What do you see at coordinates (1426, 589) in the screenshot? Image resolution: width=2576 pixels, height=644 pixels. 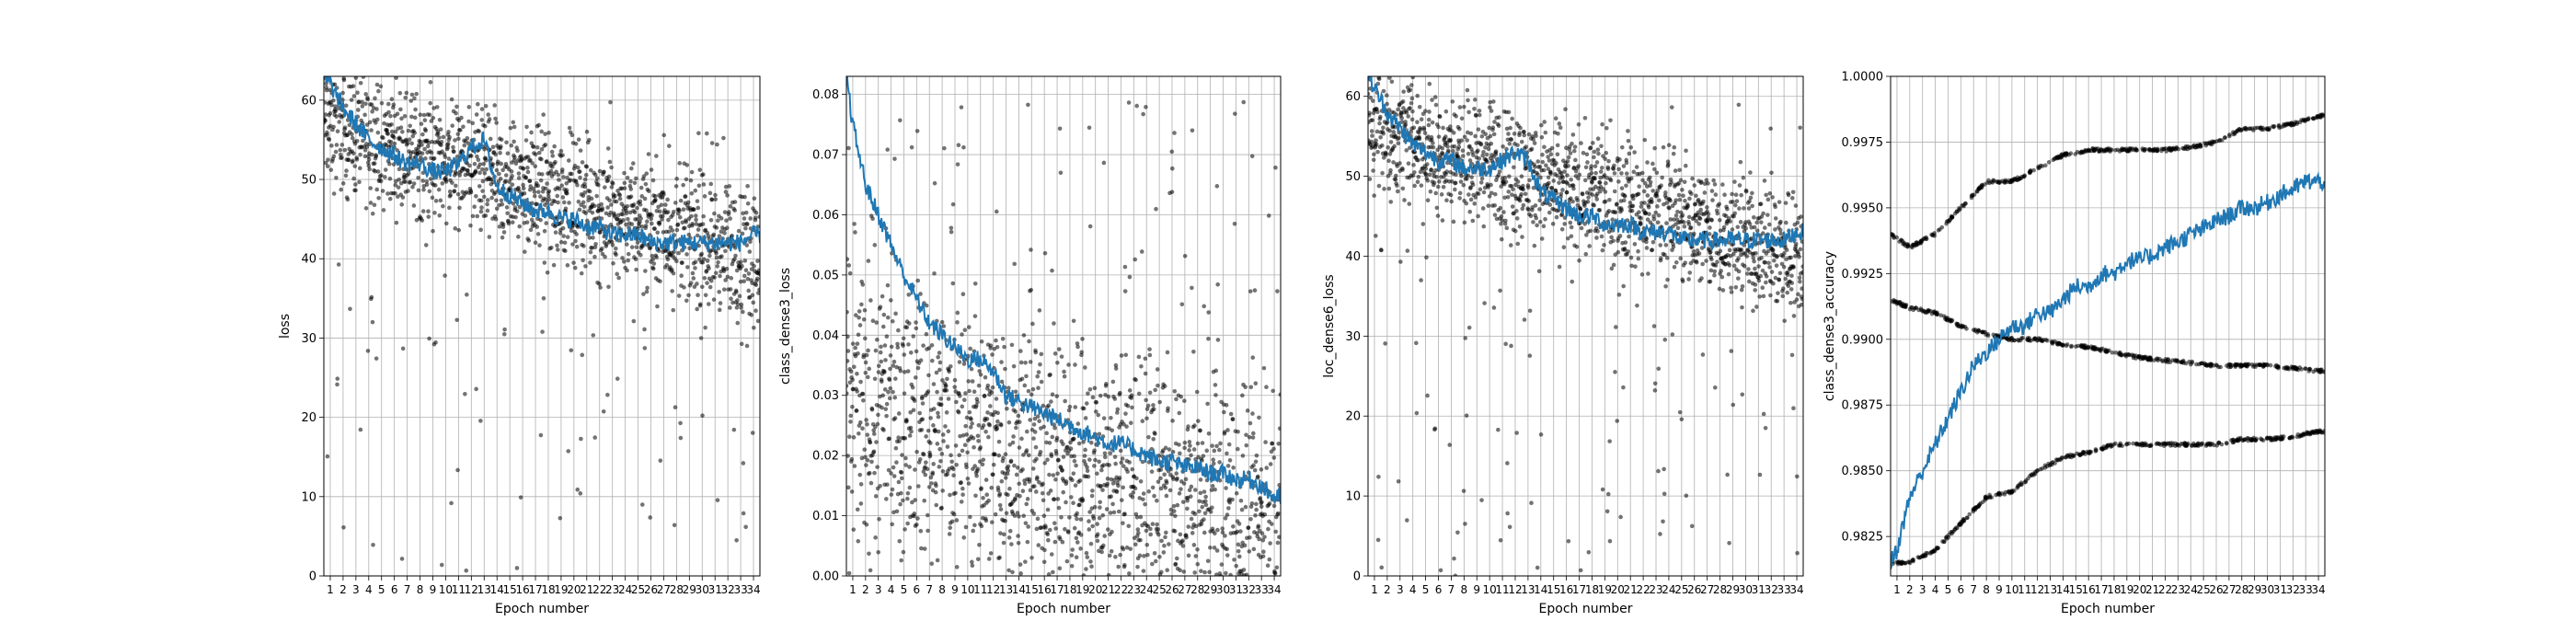 I see `x-tick-label: 5` at bounding box center [1426, 589].